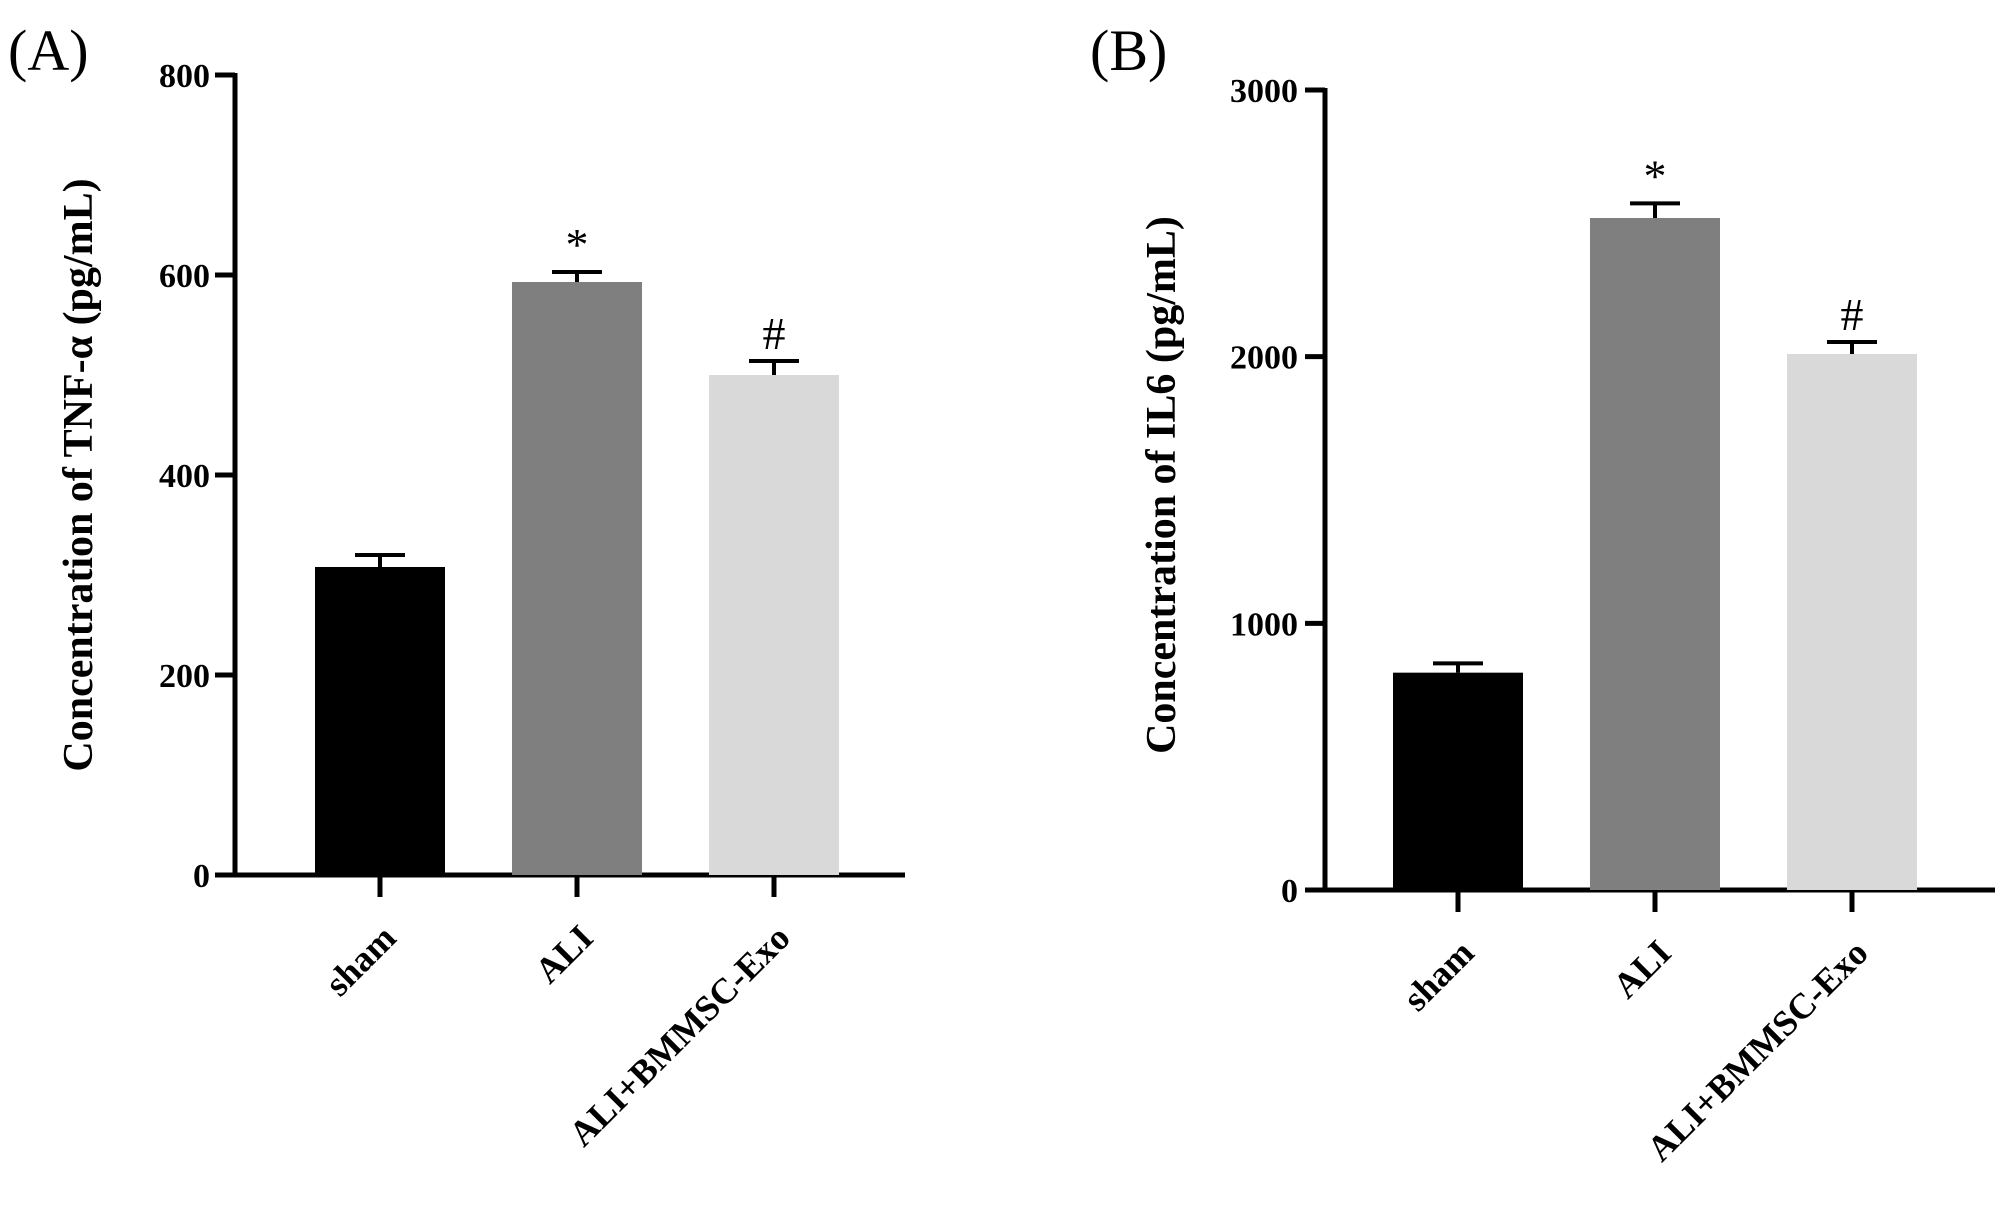 The image size is (2000, 1223). What do you see at coordinates (184, 76) in the screenshot?
I see `y-tick-label: 800` at bounding box center [184, 76].